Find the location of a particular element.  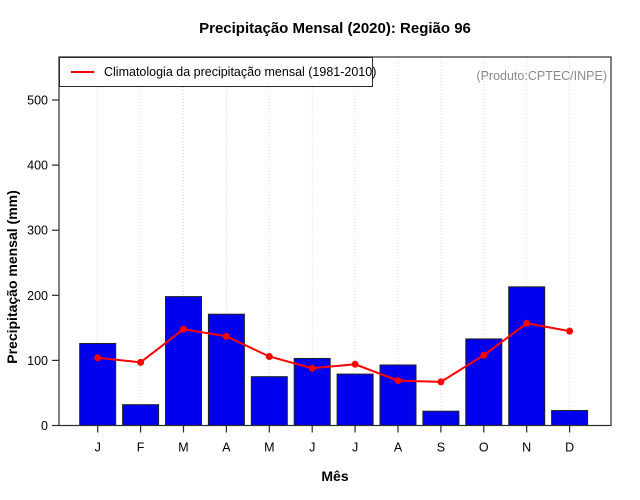

y-tick-label: 100 is located at coordinates (37, 361).